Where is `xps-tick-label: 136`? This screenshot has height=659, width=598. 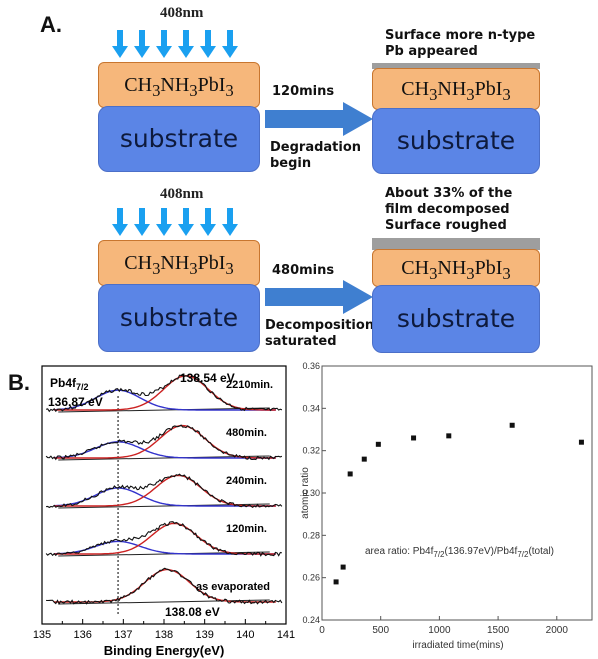
xps-tick-label: 136 is located at coordinates (82, 635).